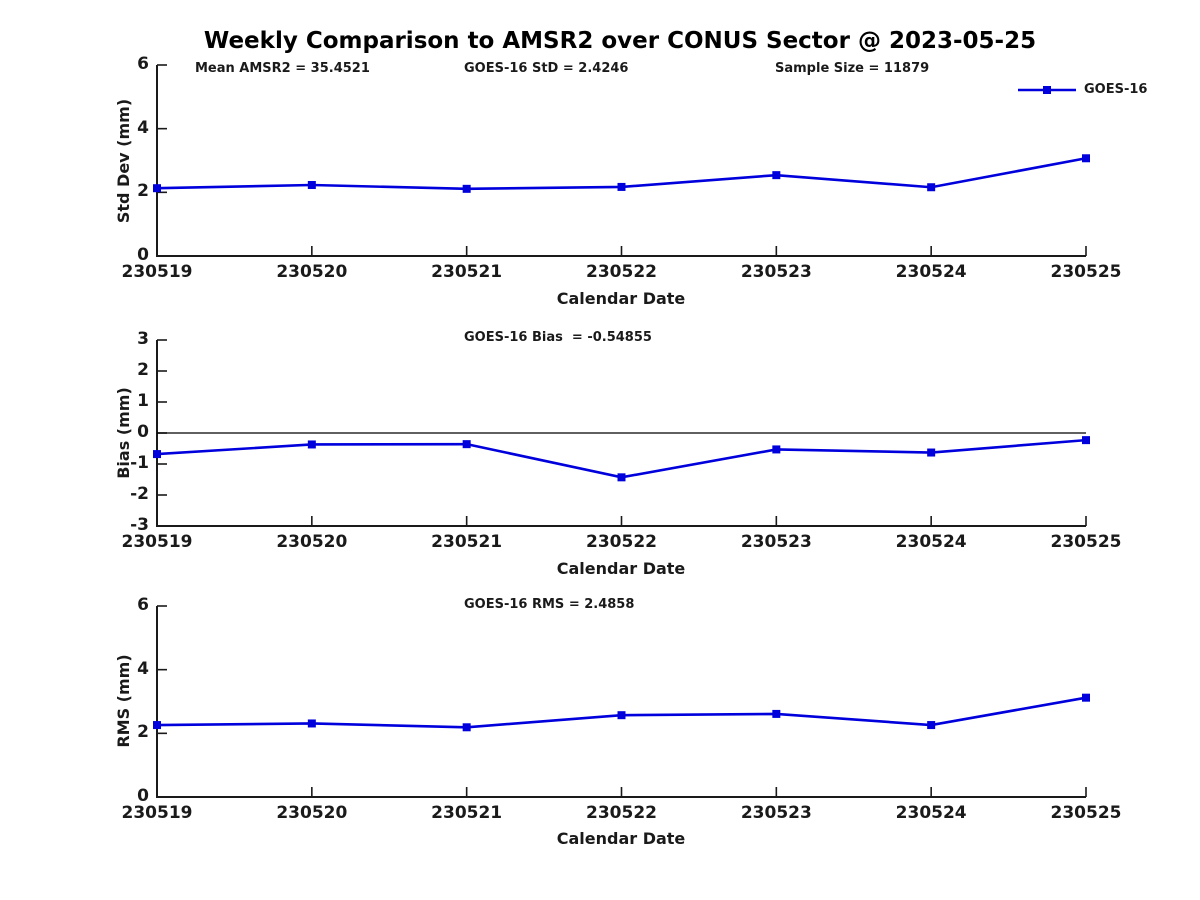 Image resolution: width=1200 pixels, height=900 pixels. Describe the element at coordinates (282, 68) in the screenshot. I see `annotation-mean-amsr2: Mean AMSR2 = 35.4521` at that location.